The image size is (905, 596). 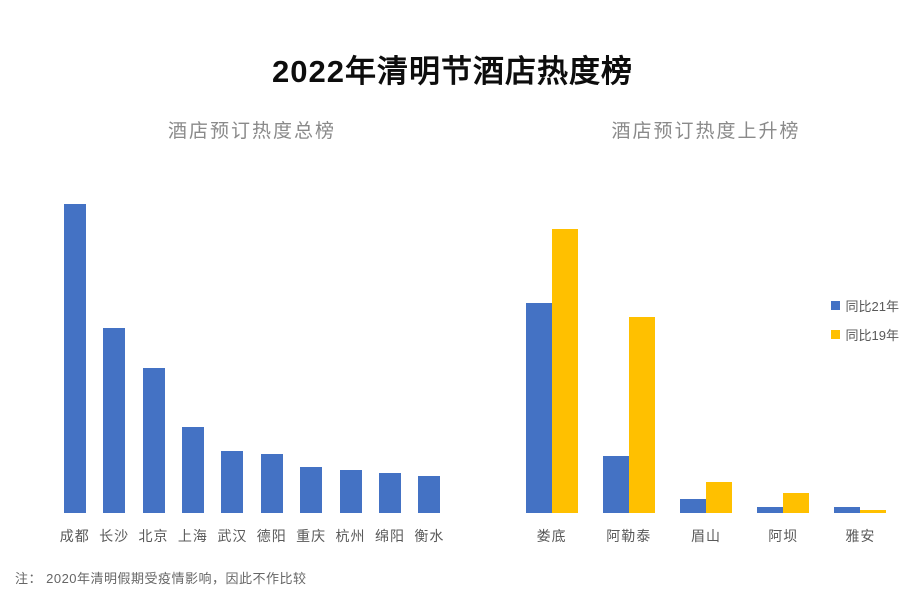 What do you see at coordinates (350, 536) in the screenshot?
I see `x-axis-label: 杭州` at bounding box center [350, 536].